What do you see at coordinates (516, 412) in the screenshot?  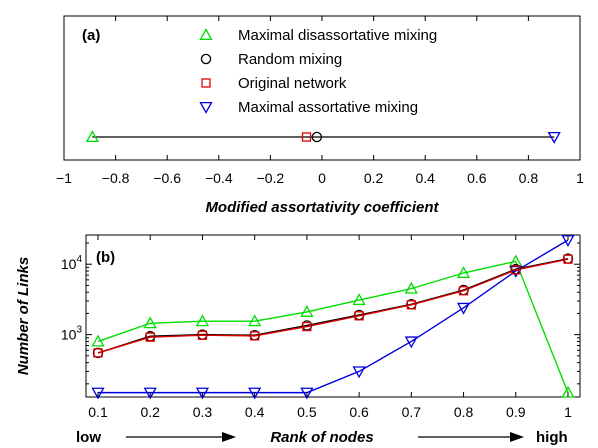 I see `x-tick-label: 0.9` at bounding box center [516, 412].